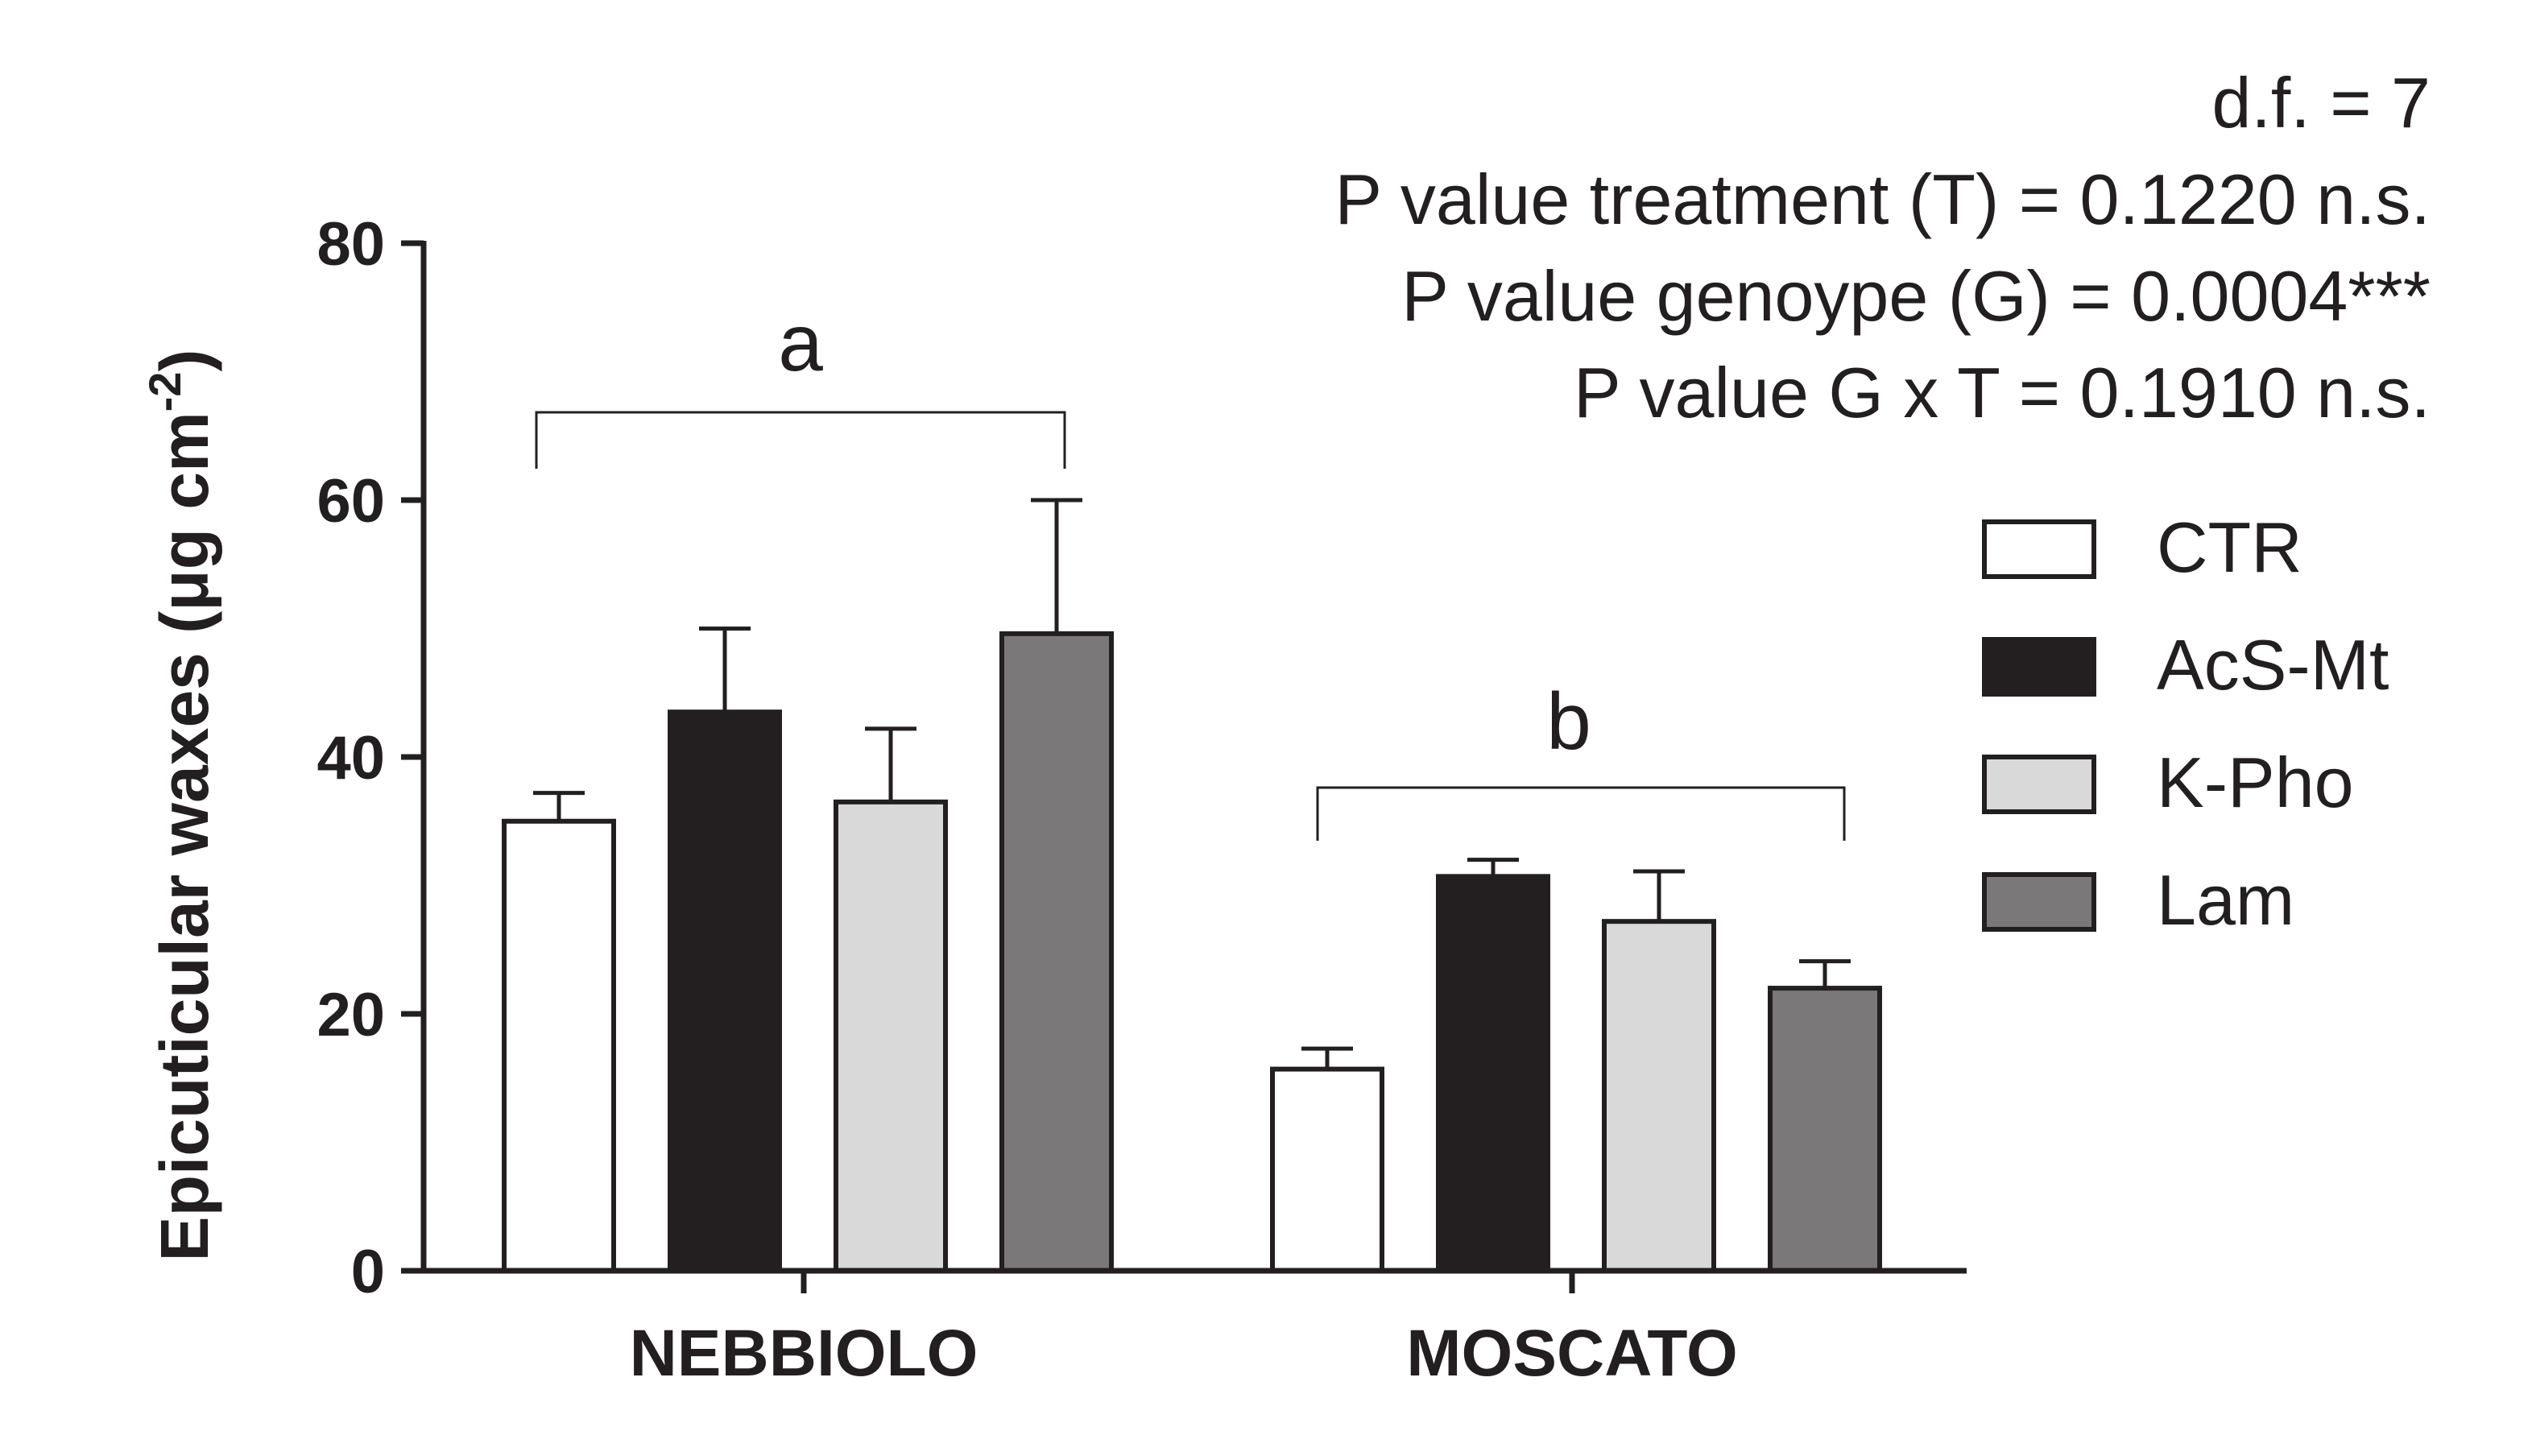 Image resolution: width=2532 pixels, height=1456 pixels. What do you see at coordinates (1493, 1073) in the screenshot?
I see `bar-acs-mt-moscato` at bounding box center [1493, 1073].